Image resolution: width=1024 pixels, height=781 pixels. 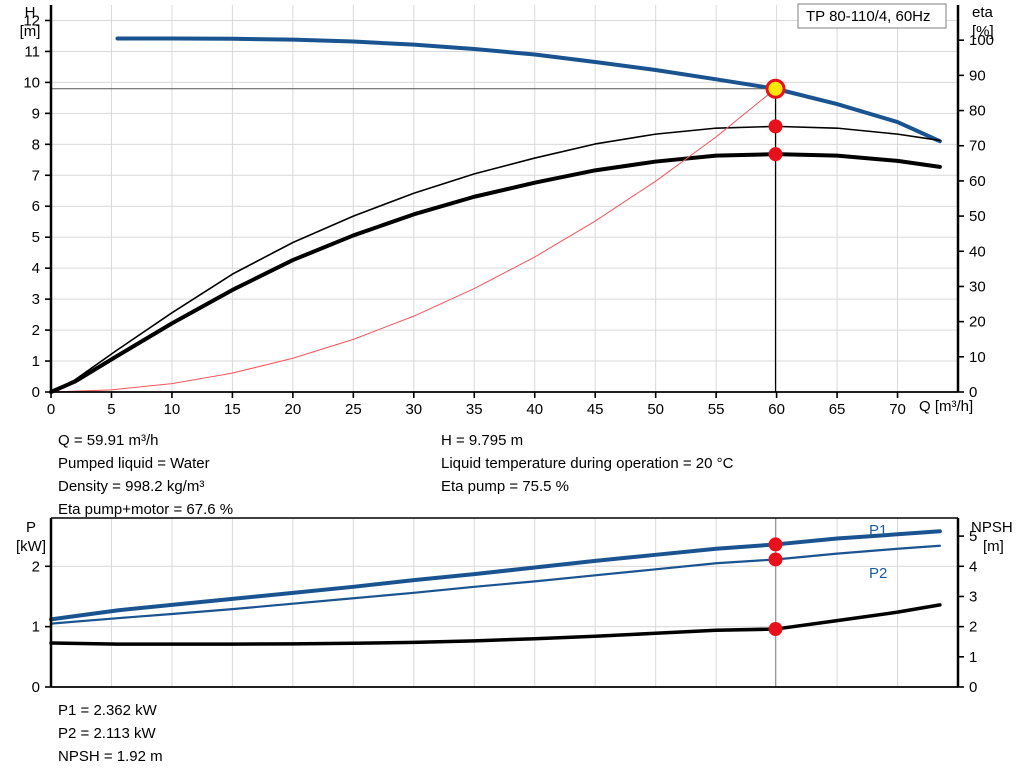 What do you see at coordinates (413, 409) in the screenshot?
I see `tick-label-flow: 30` at bounding box center [413, 409].